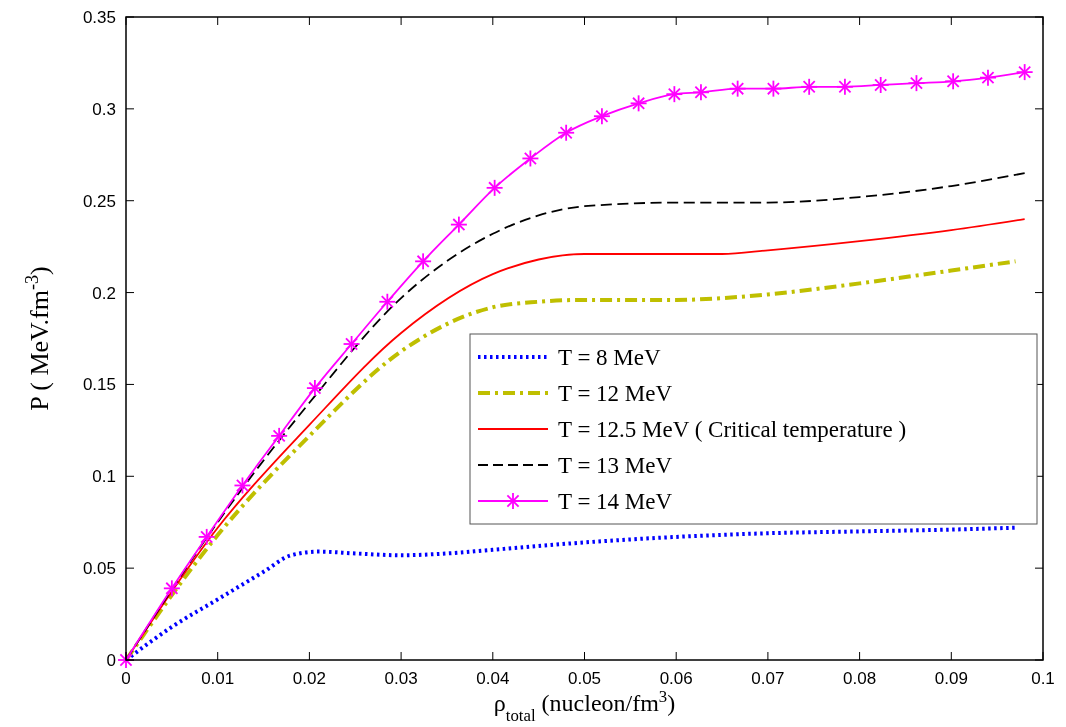  What do you see at coordinates (218, 678) in the screenshot?
I see `x-tick-label: 0.01` at bounding box center [218, 678].